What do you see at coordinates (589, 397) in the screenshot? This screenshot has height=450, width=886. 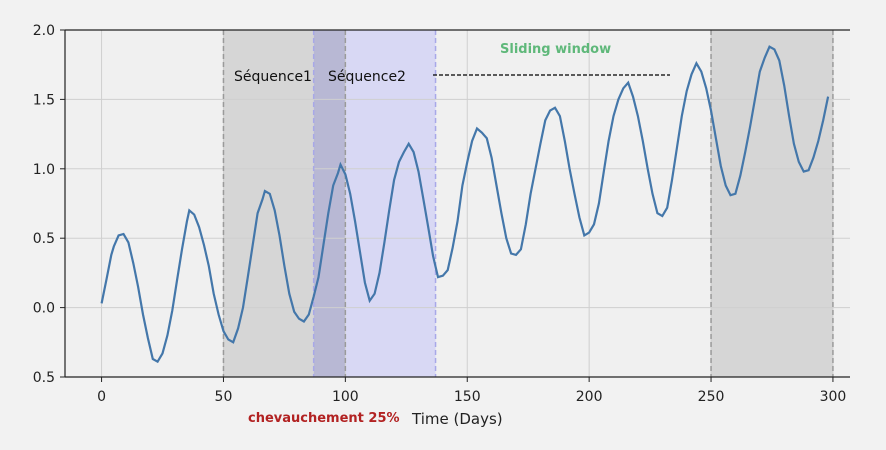 I see `x-tick-label-200: 200` at bounding box center [589, 397].